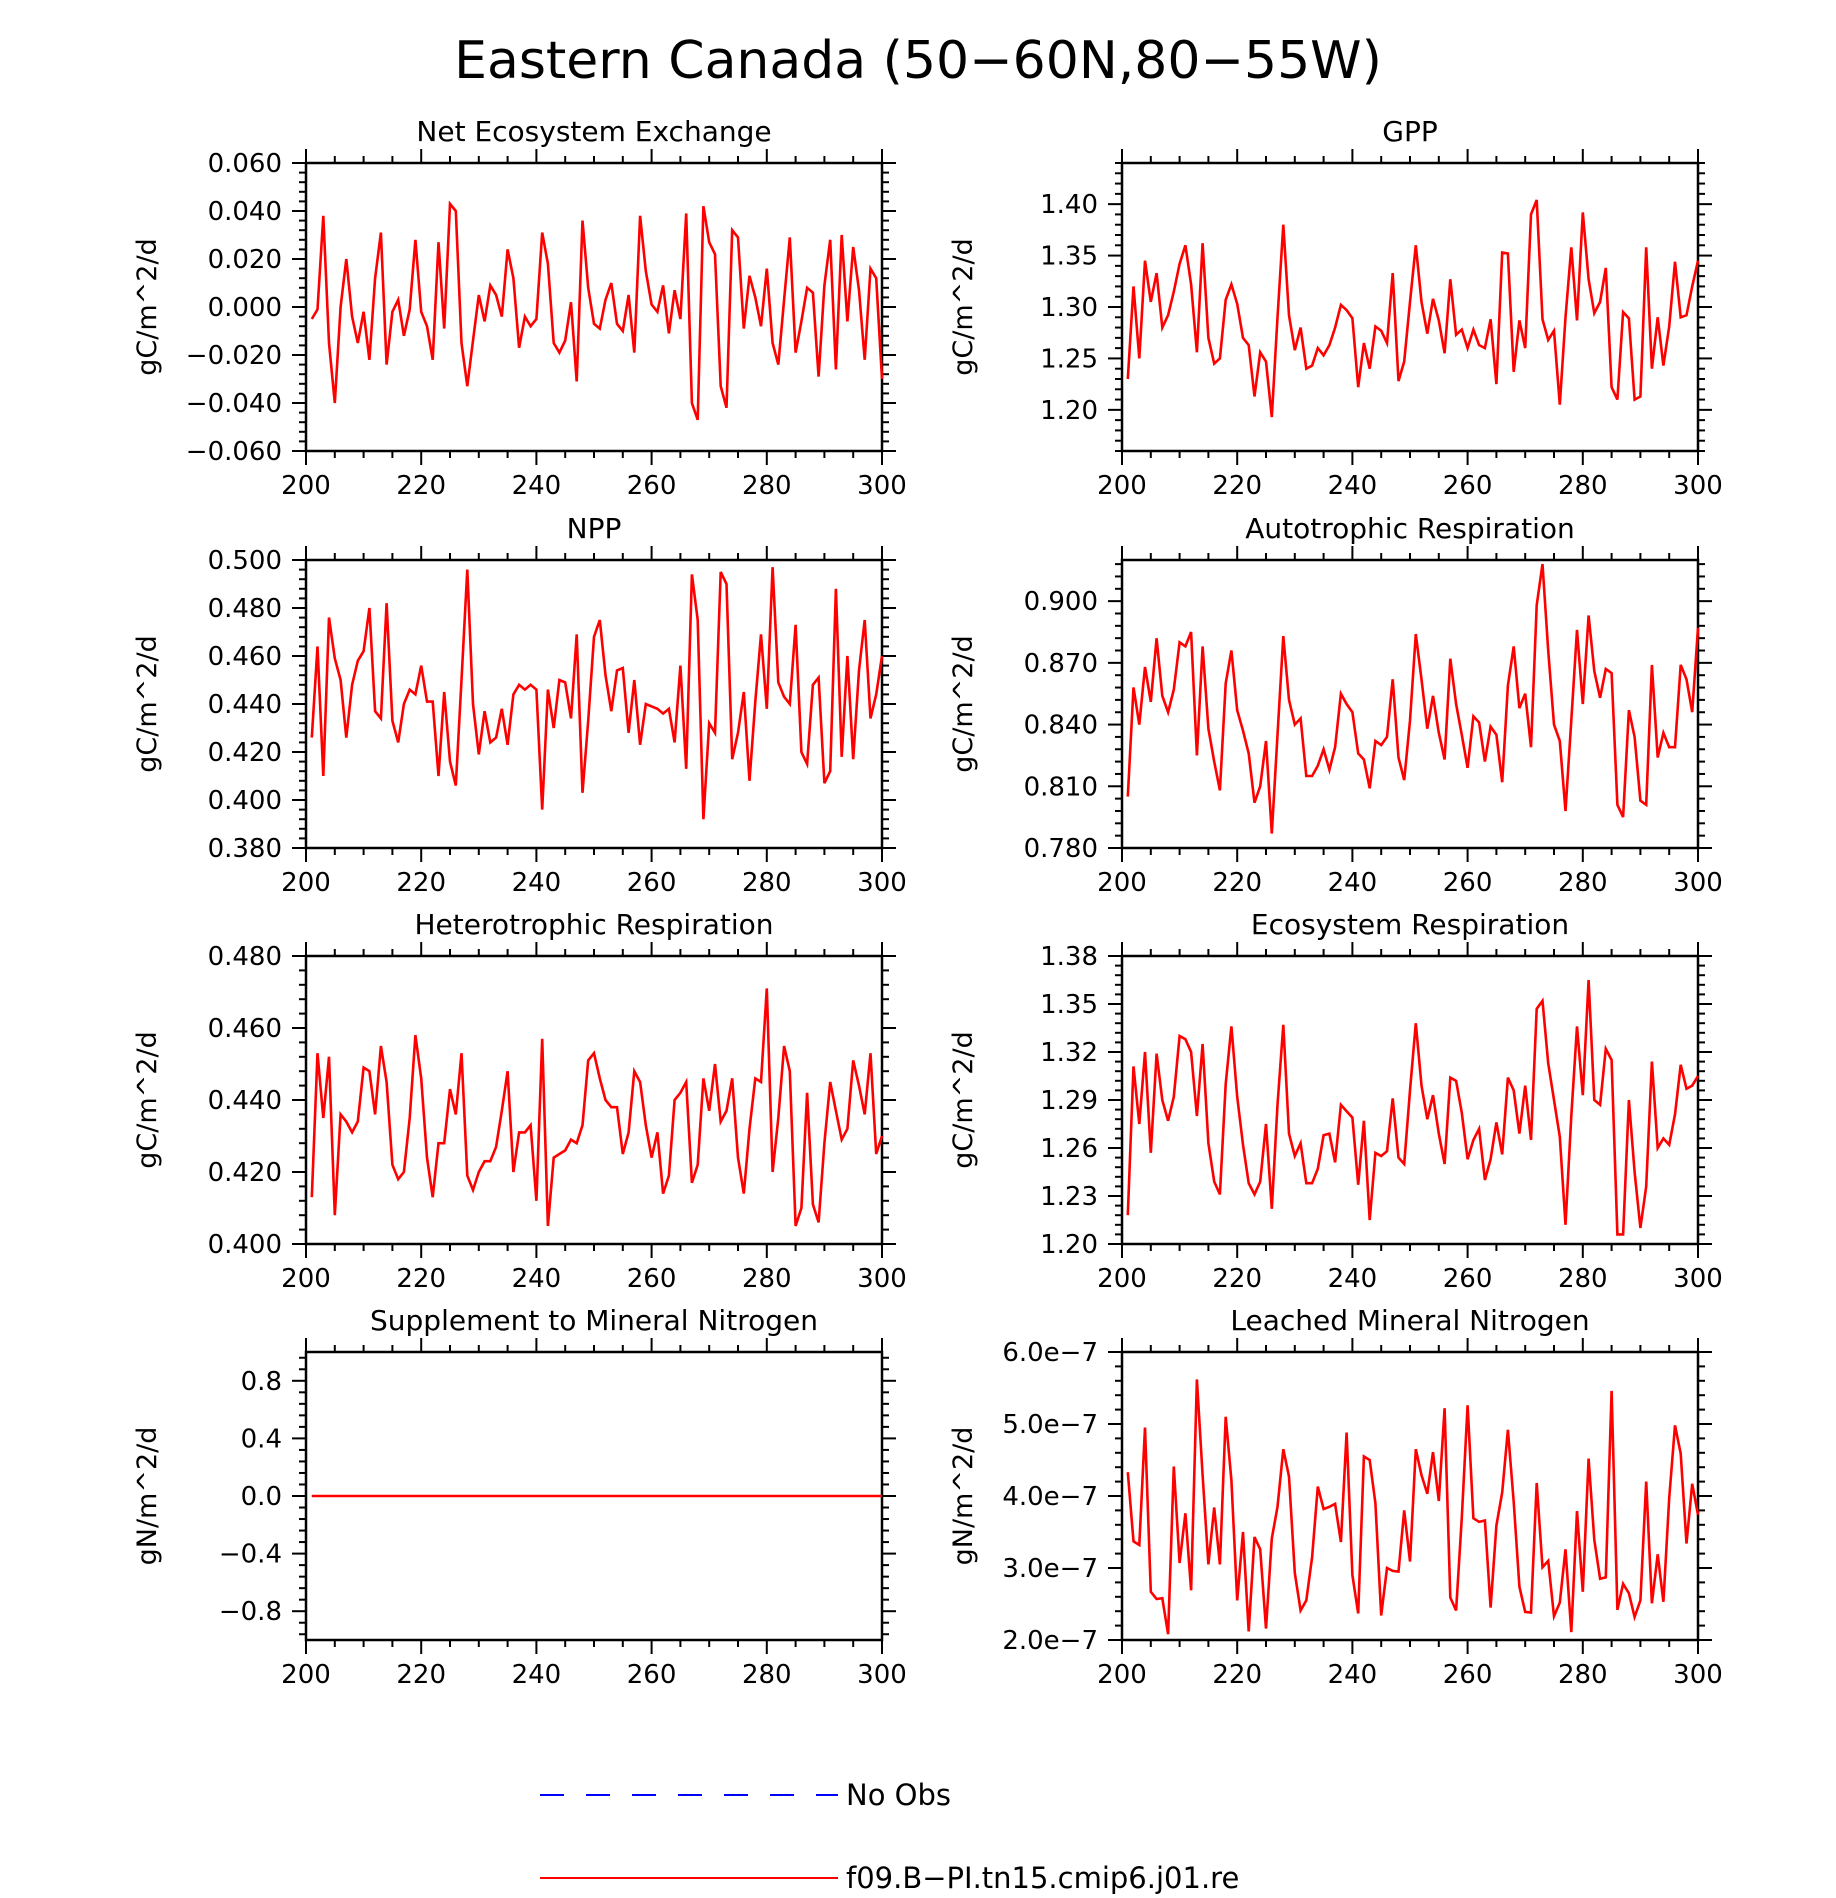 This screenshot has width=1836, height=1898. I want to click on y-tick-label: 4.0e−7, so click(1050, 1497).